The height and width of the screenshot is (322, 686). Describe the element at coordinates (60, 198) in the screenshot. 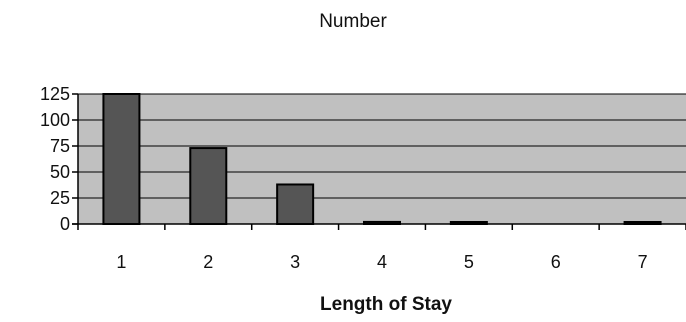

I see `y-tick-label: 25` at that location.